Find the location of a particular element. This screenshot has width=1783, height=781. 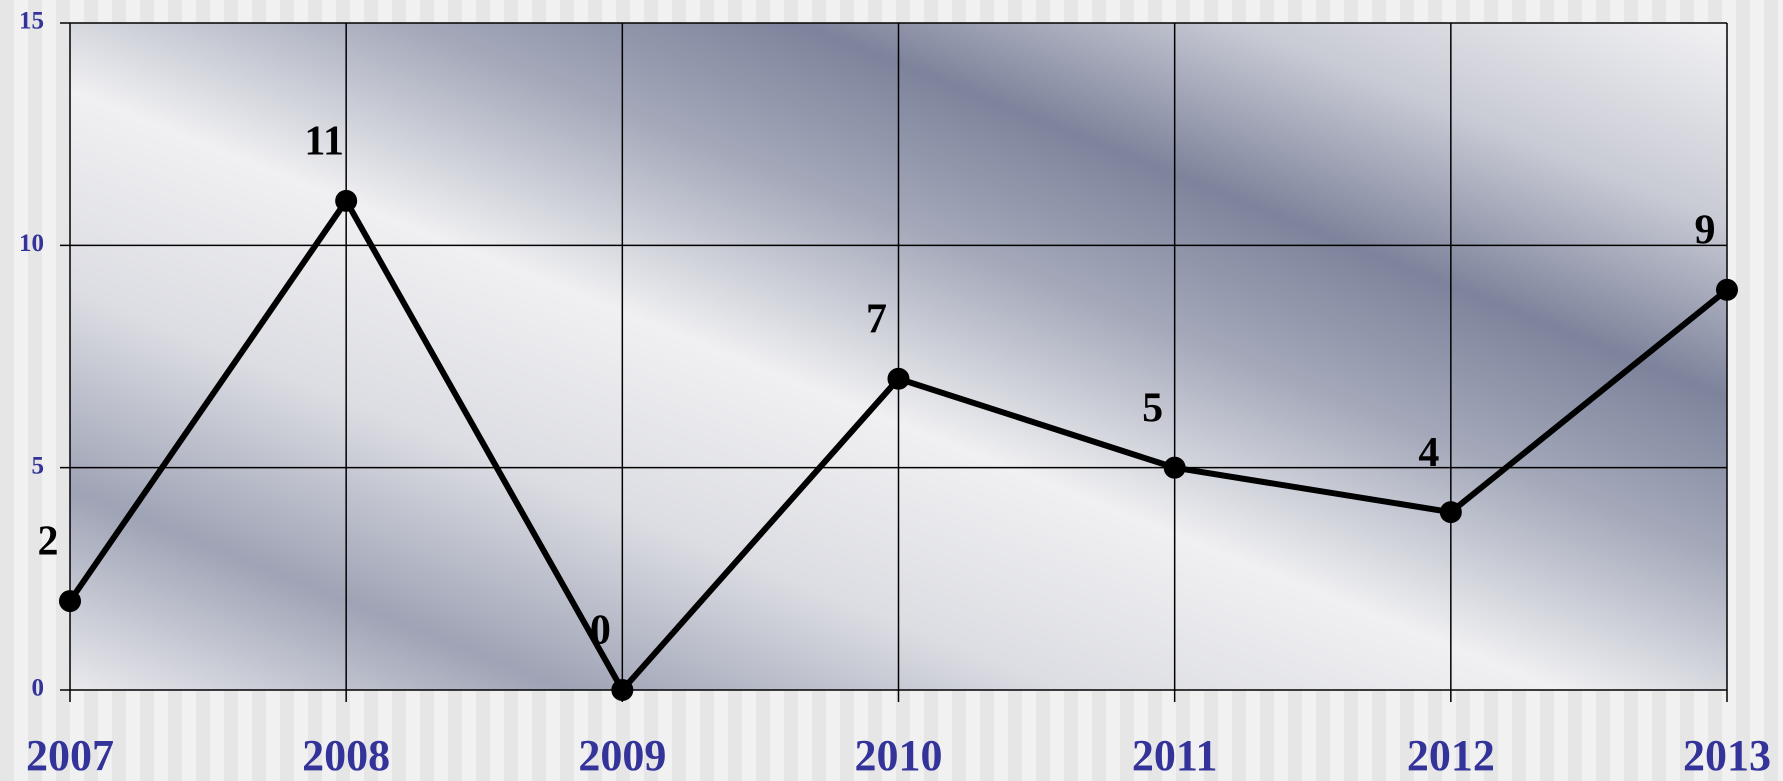

y-tick-label: 0 is located at coordinates (38, 688).